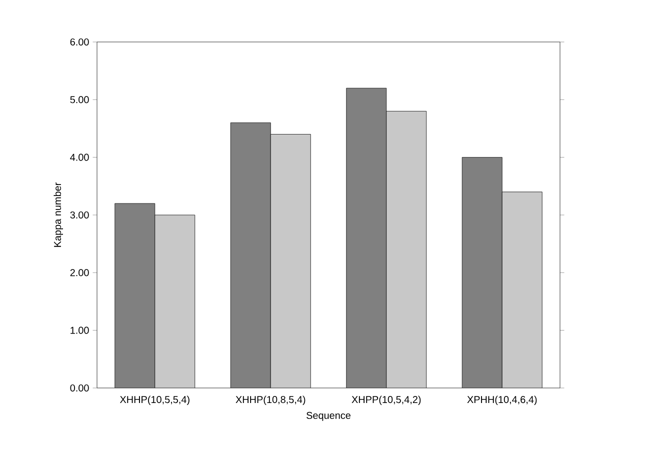 Image resolution: width=647 pixels, height=453 pixels. Describe the element at coordinates (58, 214) in the screenshot. I see `y-axis-title: Kappa number` at that location.